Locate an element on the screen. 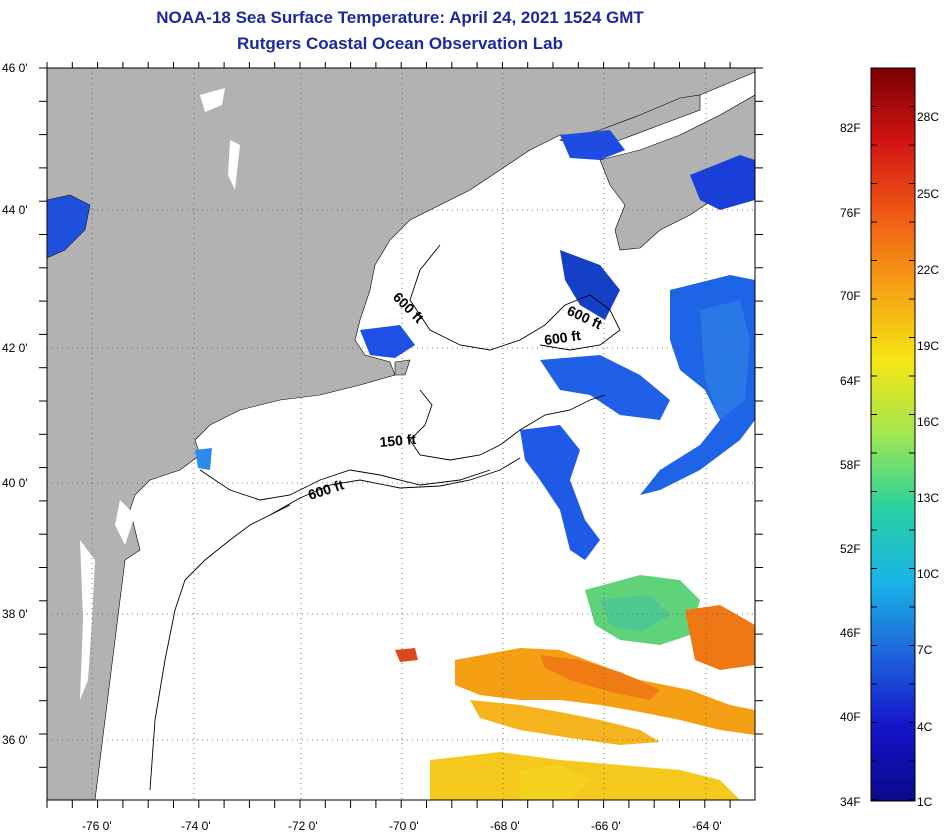 This screenshot has height=832, width=944. lon-tick-label: -66 0' is located at coordinates (606, 825).